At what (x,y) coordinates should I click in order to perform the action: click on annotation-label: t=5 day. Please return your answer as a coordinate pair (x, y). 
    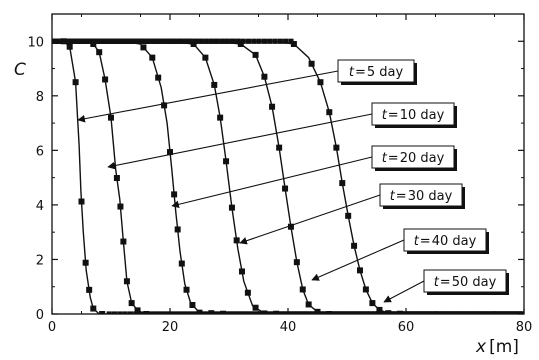
    Looking at the image, I should click on (376, 72).